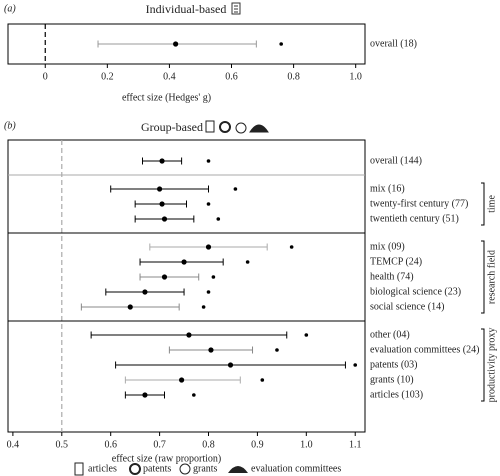 The image size is (500, 476). I want to click on panel-label: (b), so click(10, 125).